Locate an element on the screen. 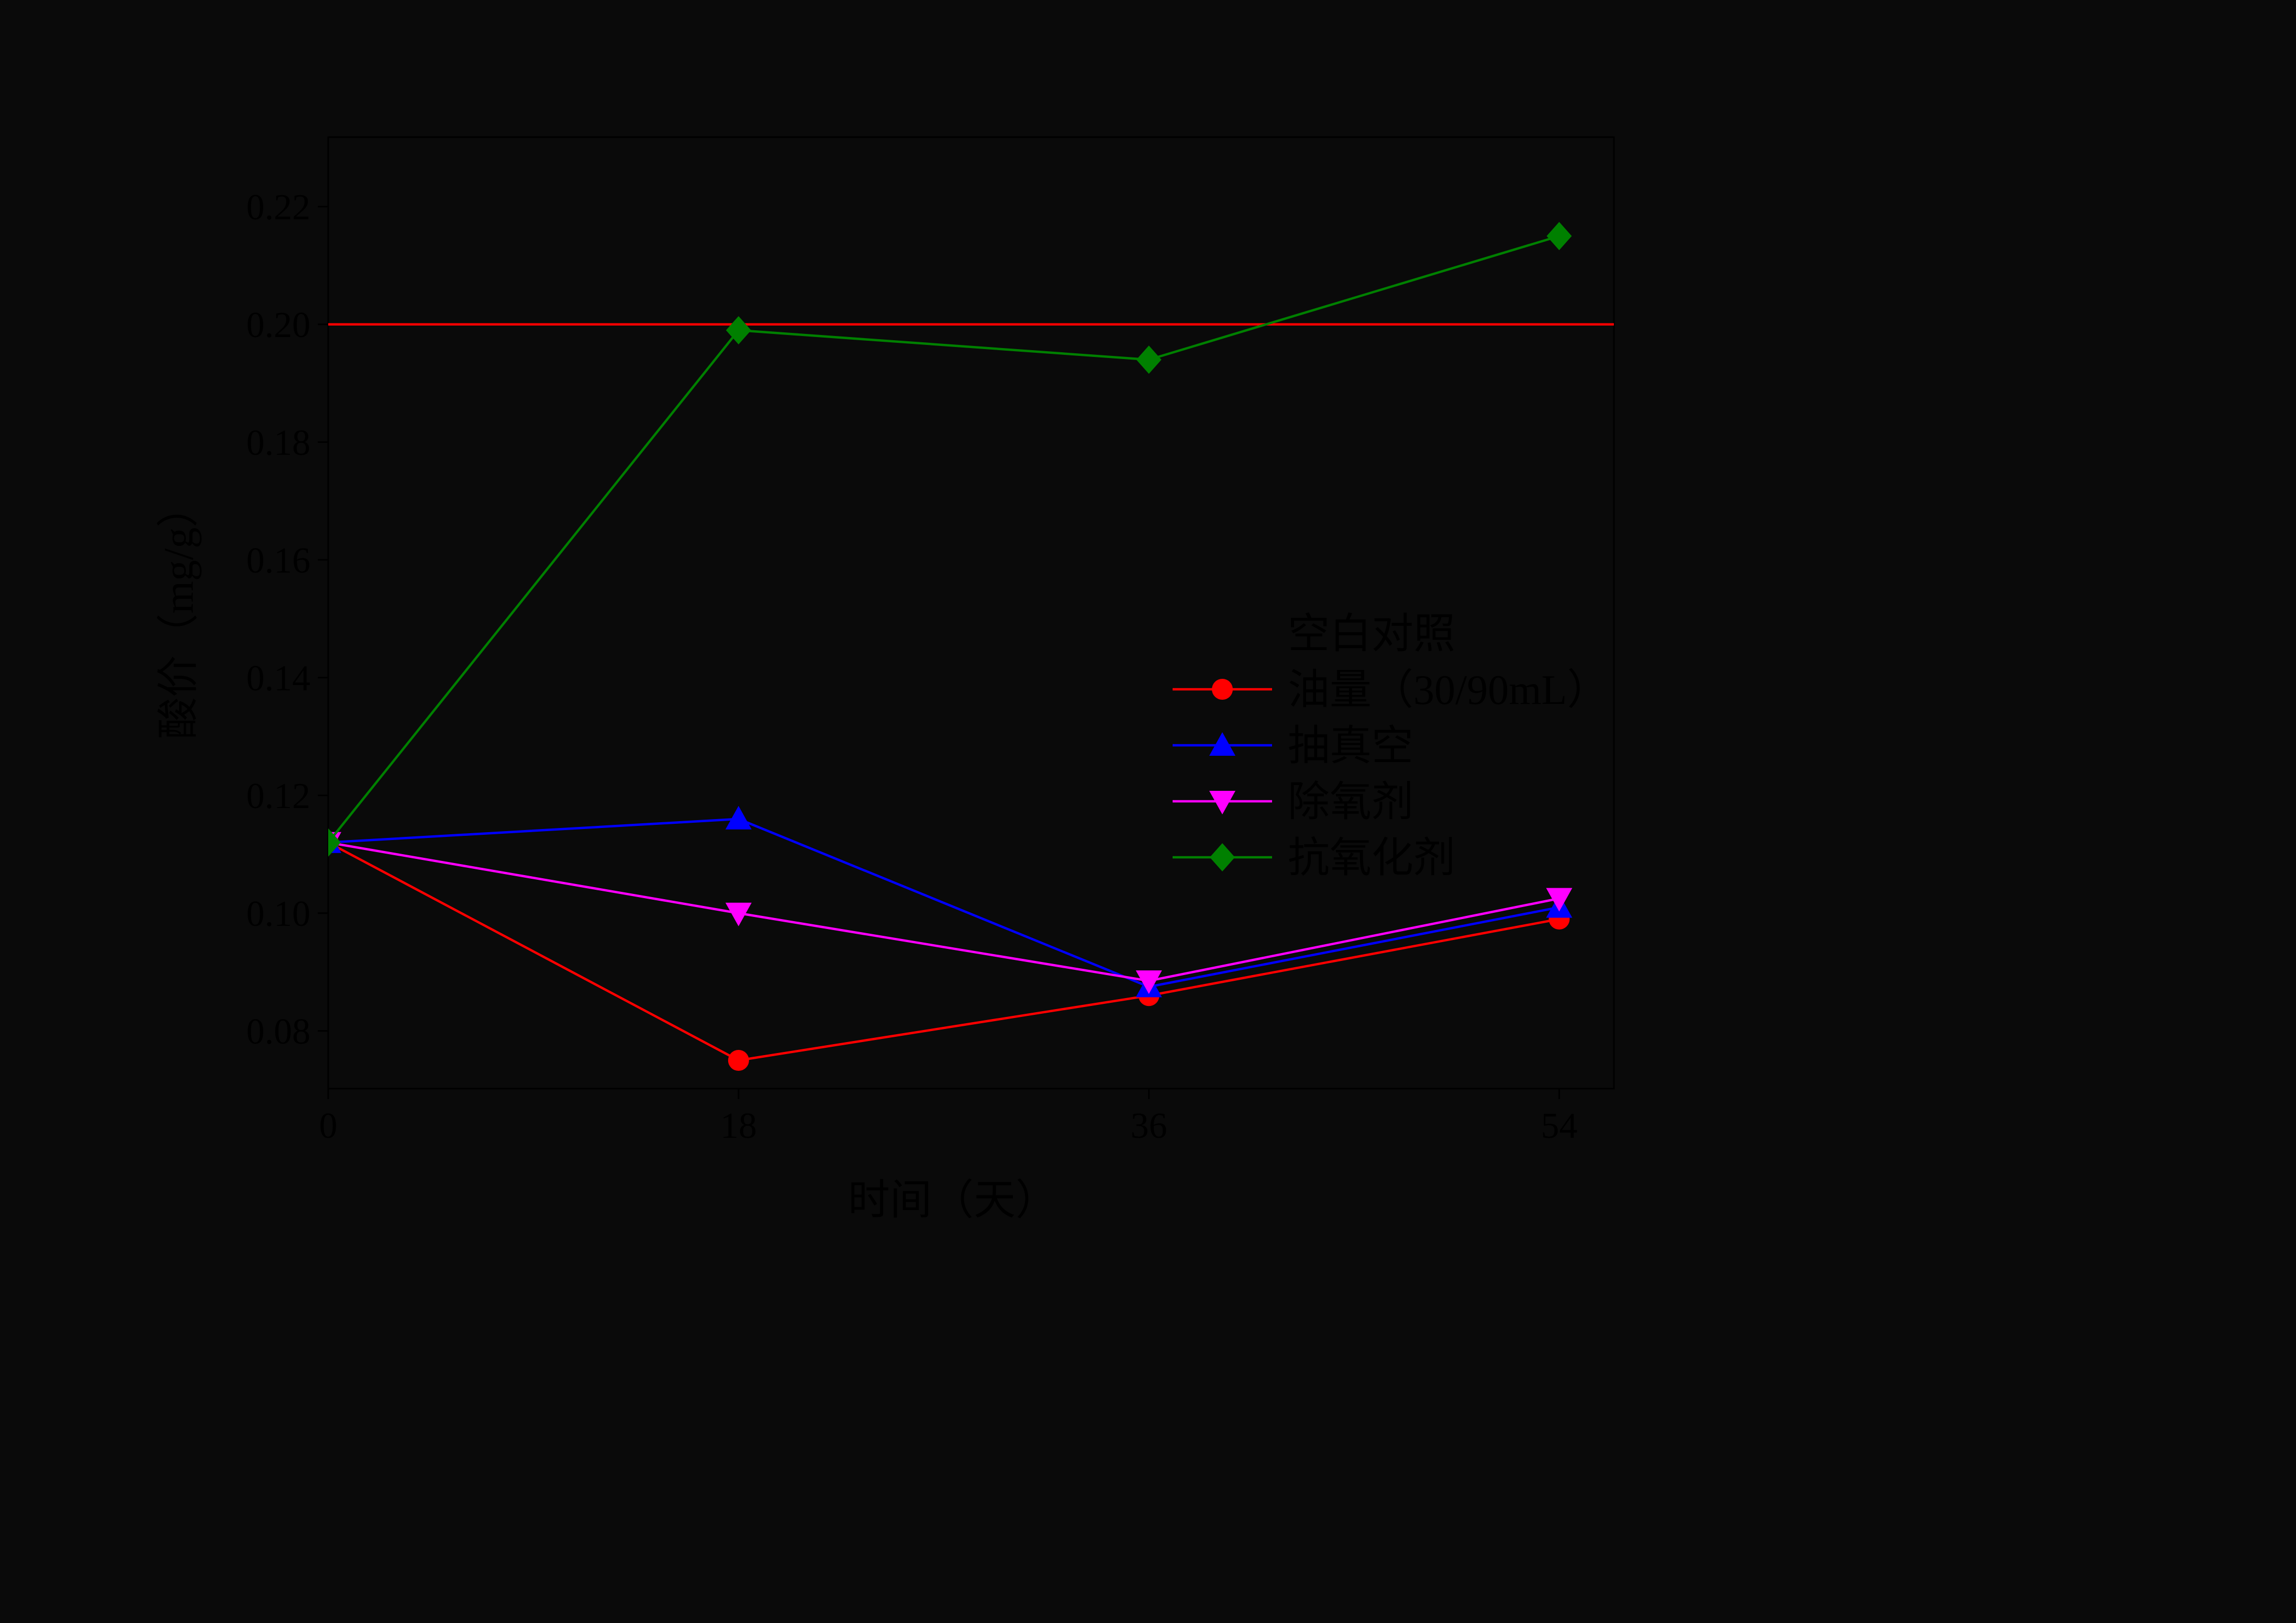 The height and width of the screenshot is (1623, 2296). series-line-vacuum is located at coordinates (943, 903).